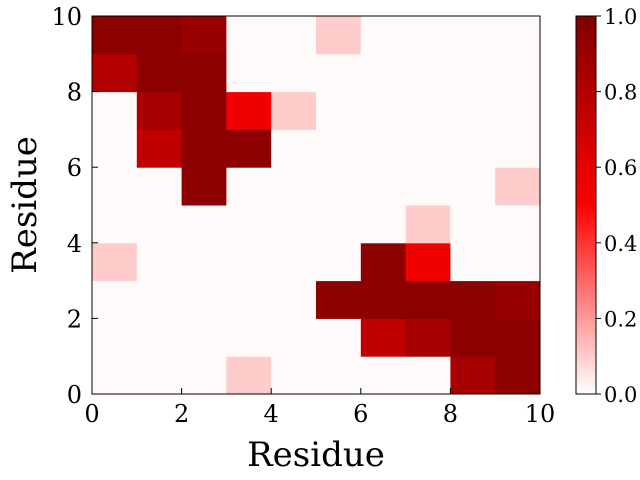  Describe the element at coordinates (450, 414) in the screenshot. I see `x-tick-label: 8` at that location.